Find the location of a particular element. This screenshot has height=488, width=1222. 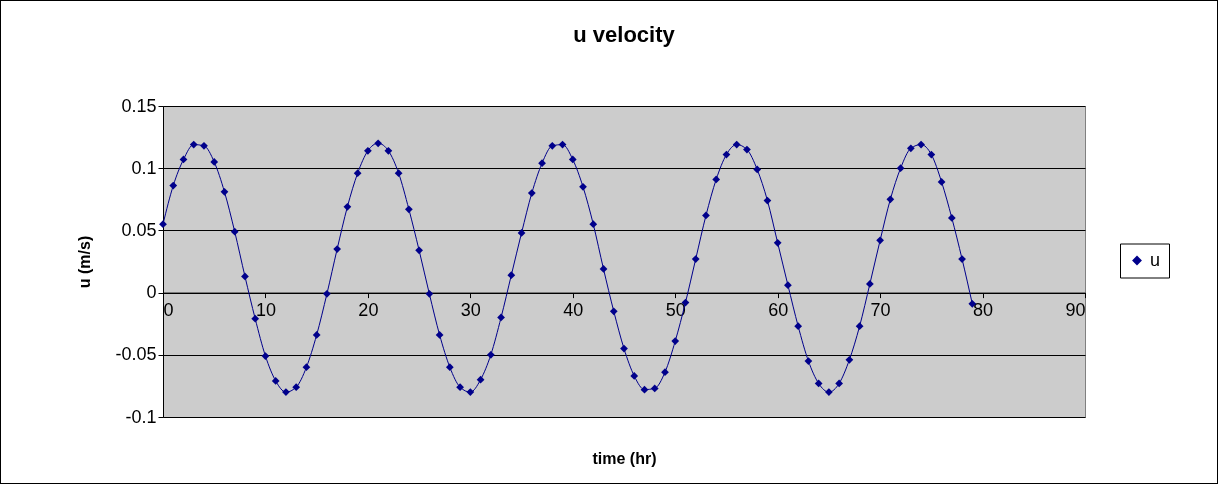

y-tick-label: 0.15 is located at coordinates (139, 105).